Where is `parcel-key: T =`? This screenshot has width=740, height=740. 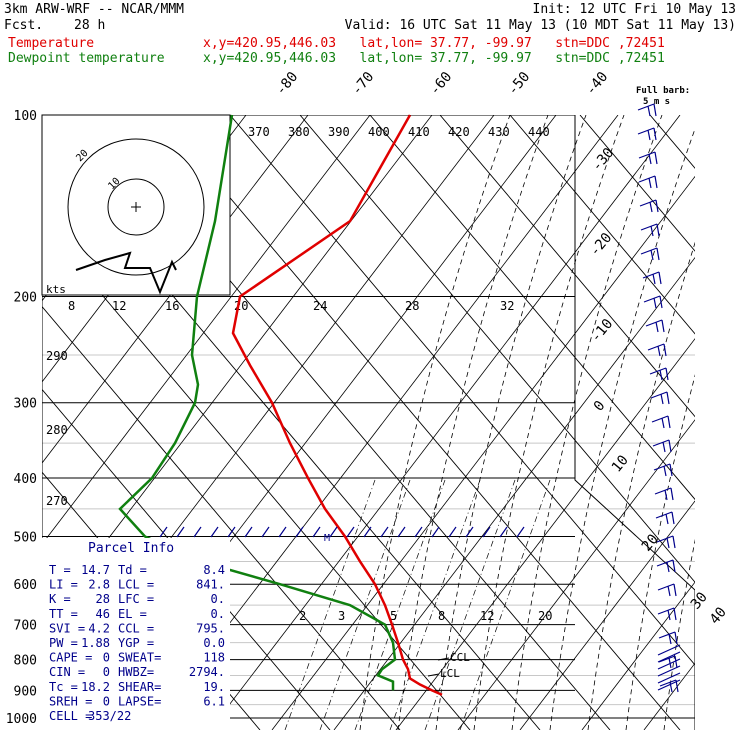
parcel-key: T = is located at coordinates (60, 570).